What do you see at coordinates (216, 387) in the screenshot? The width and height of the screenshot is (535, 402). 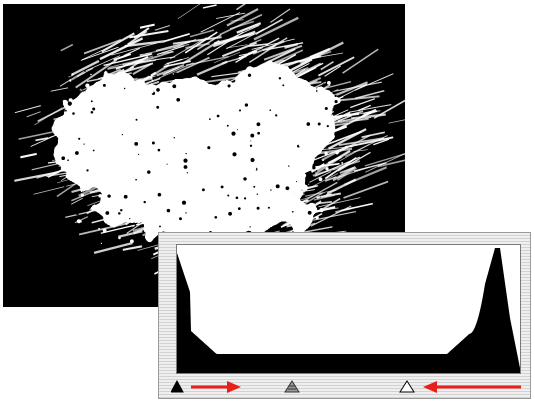 I see `red-arrow-right-icon` at bounding box center [216, 387].